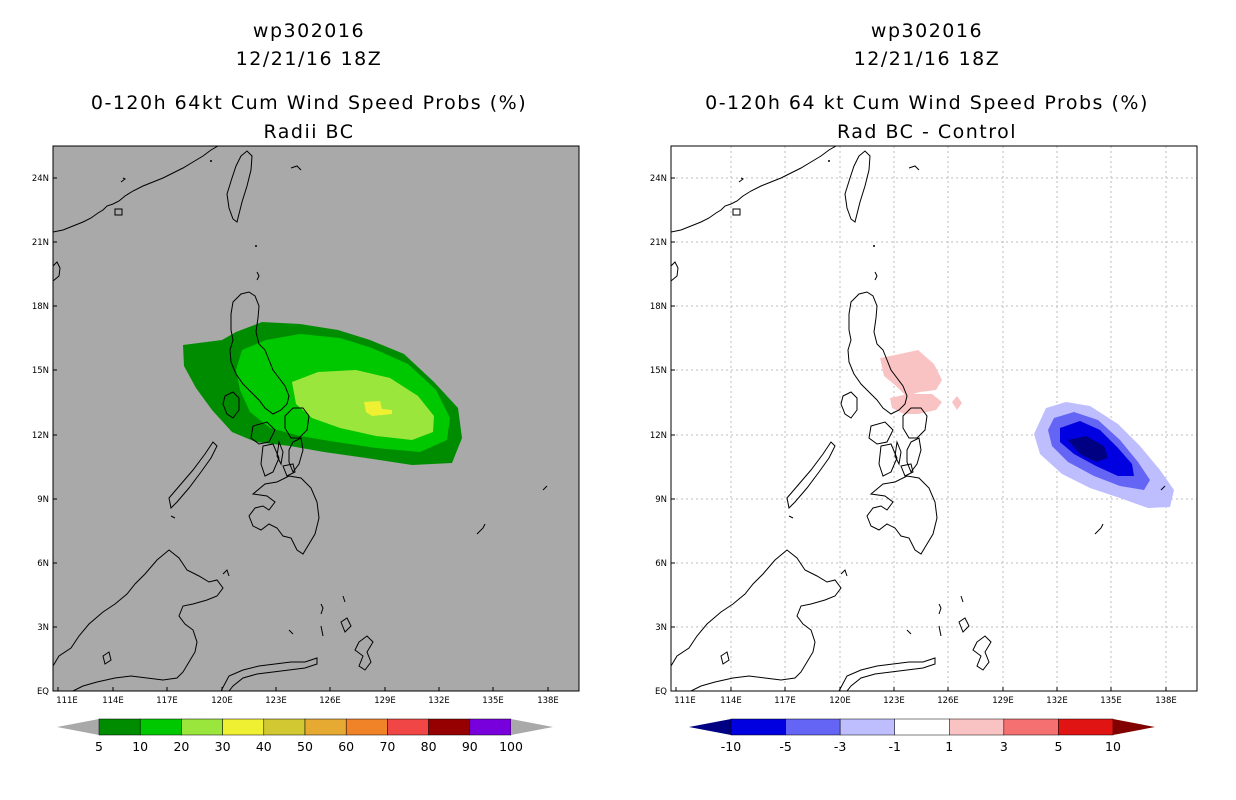 The image size is (1236, 800). Describe the element at coordinates (309, 59) in the screenshot. I see `left-title-date: 12/21/16 18Z` at that location.